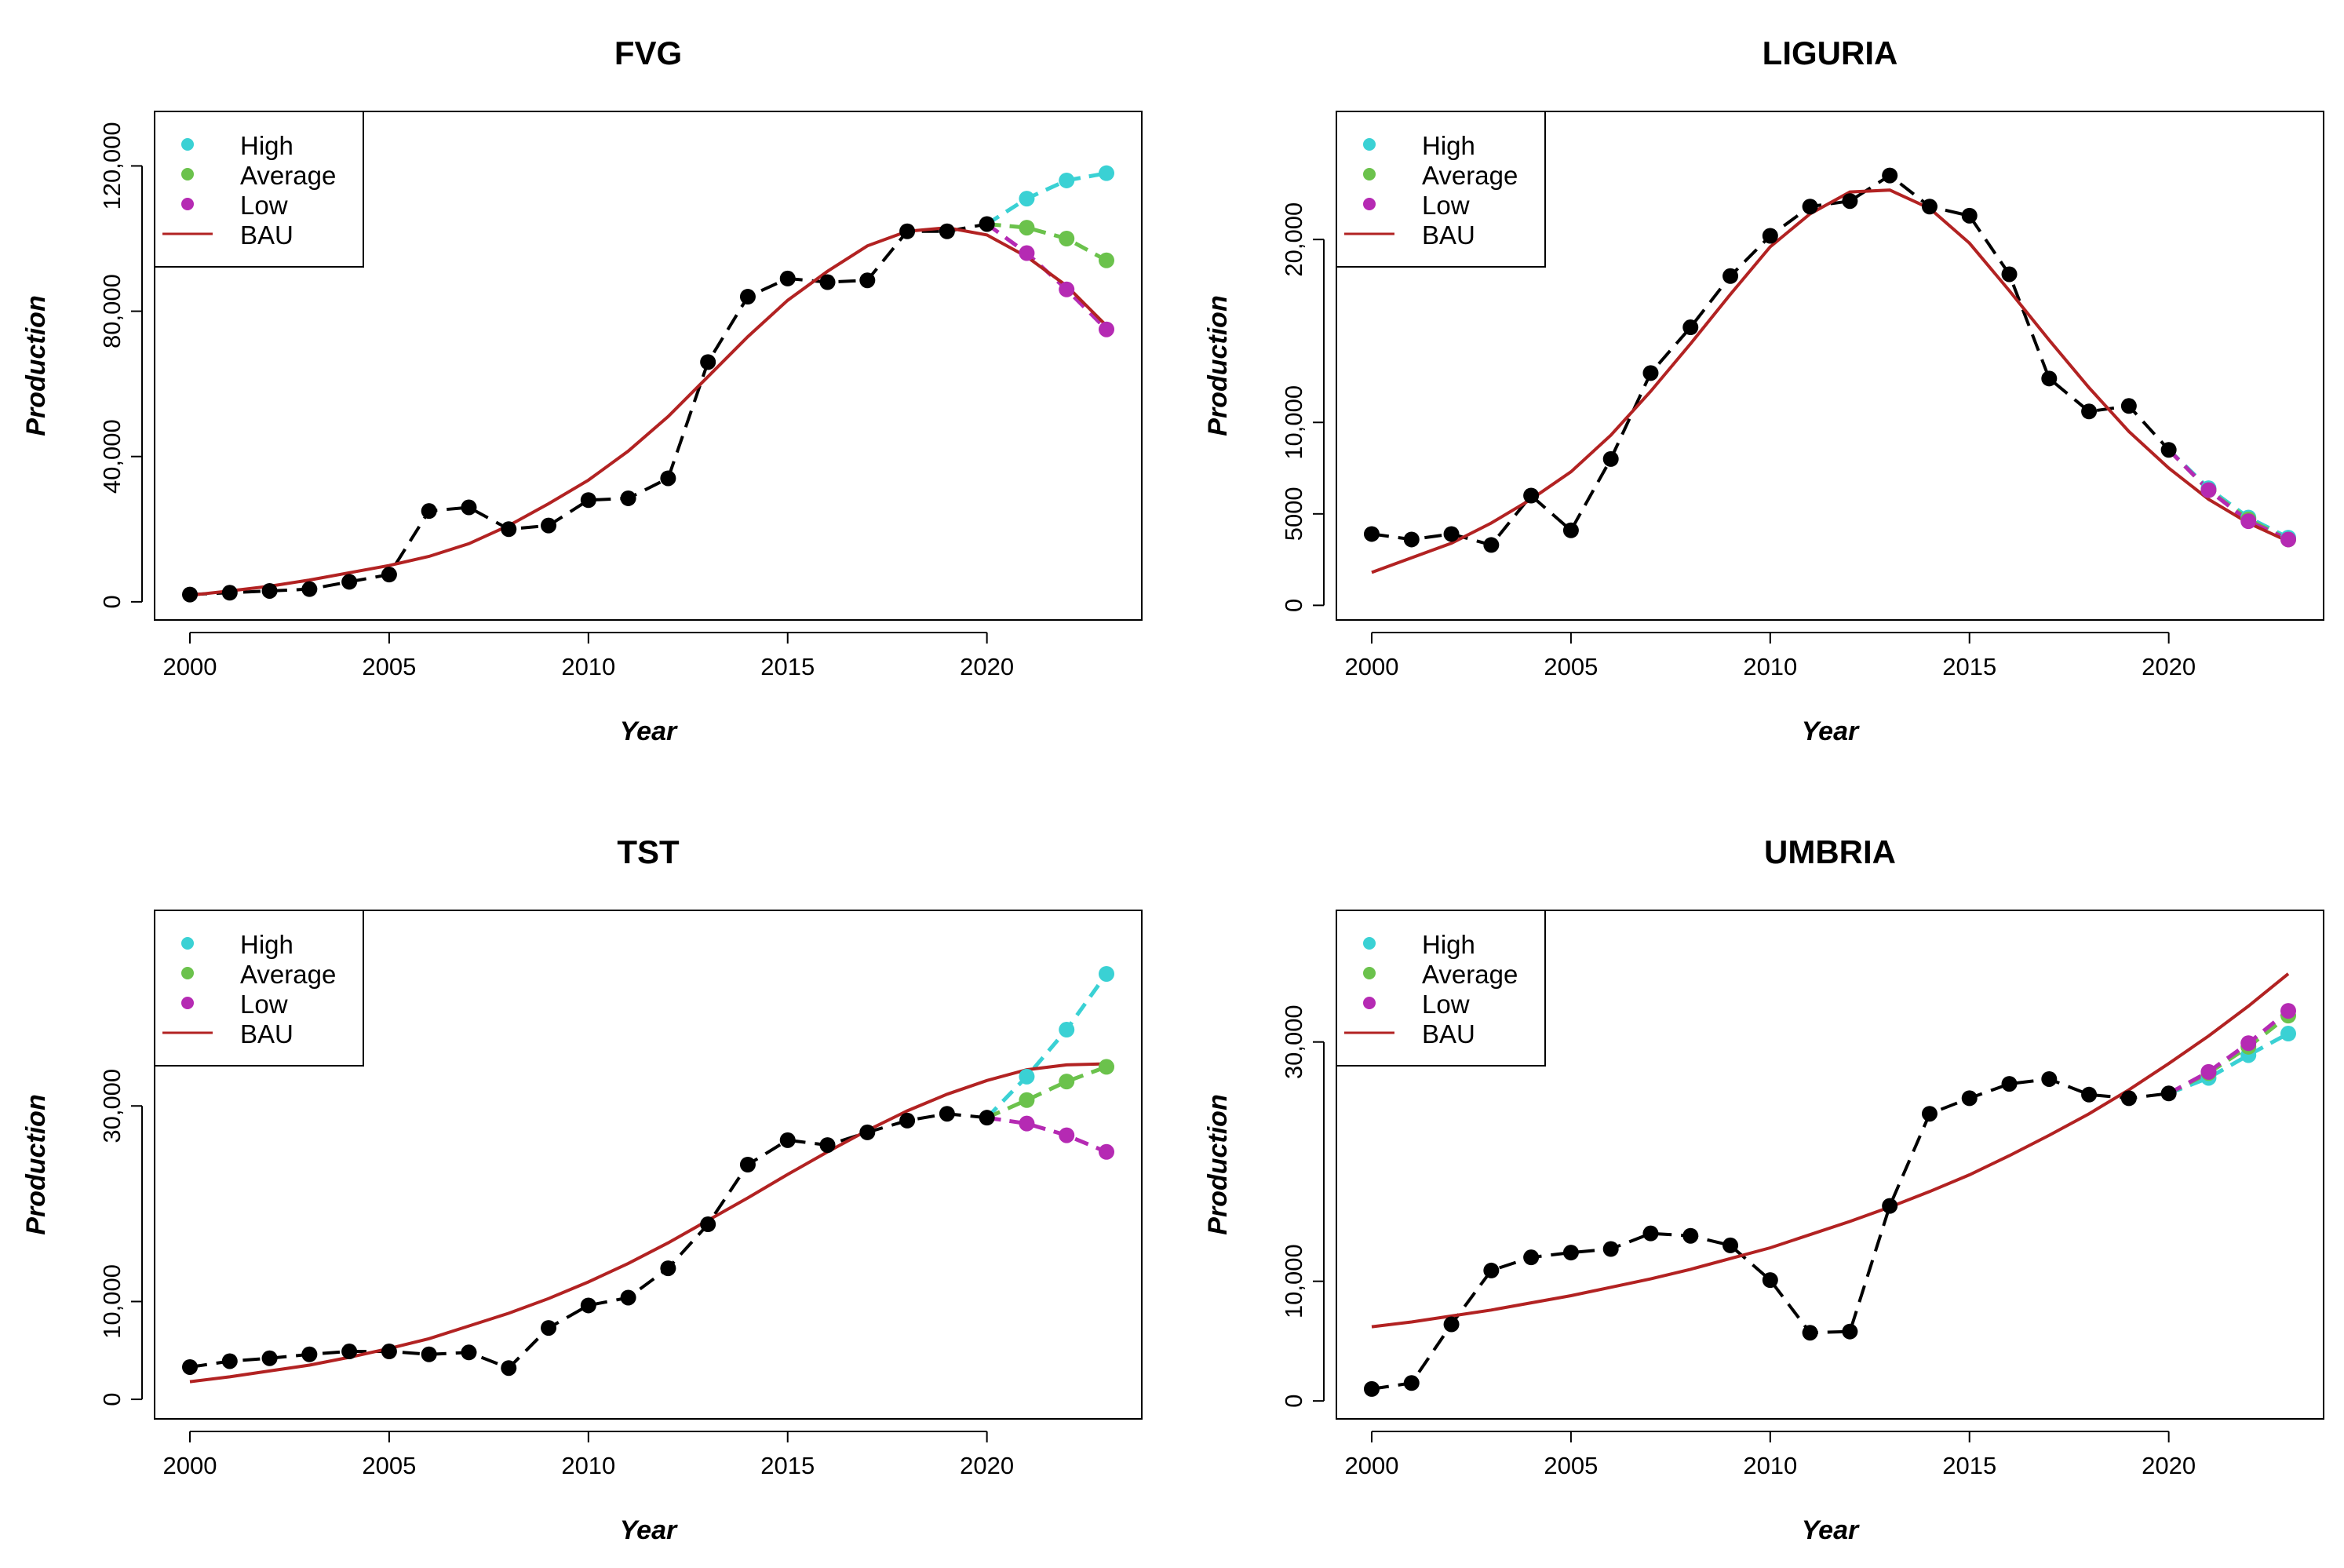  What do you see at coordinates (112, 166) in the screenshot?
I see `y-tick-label: 120,000` at bounding box center [112, 166].